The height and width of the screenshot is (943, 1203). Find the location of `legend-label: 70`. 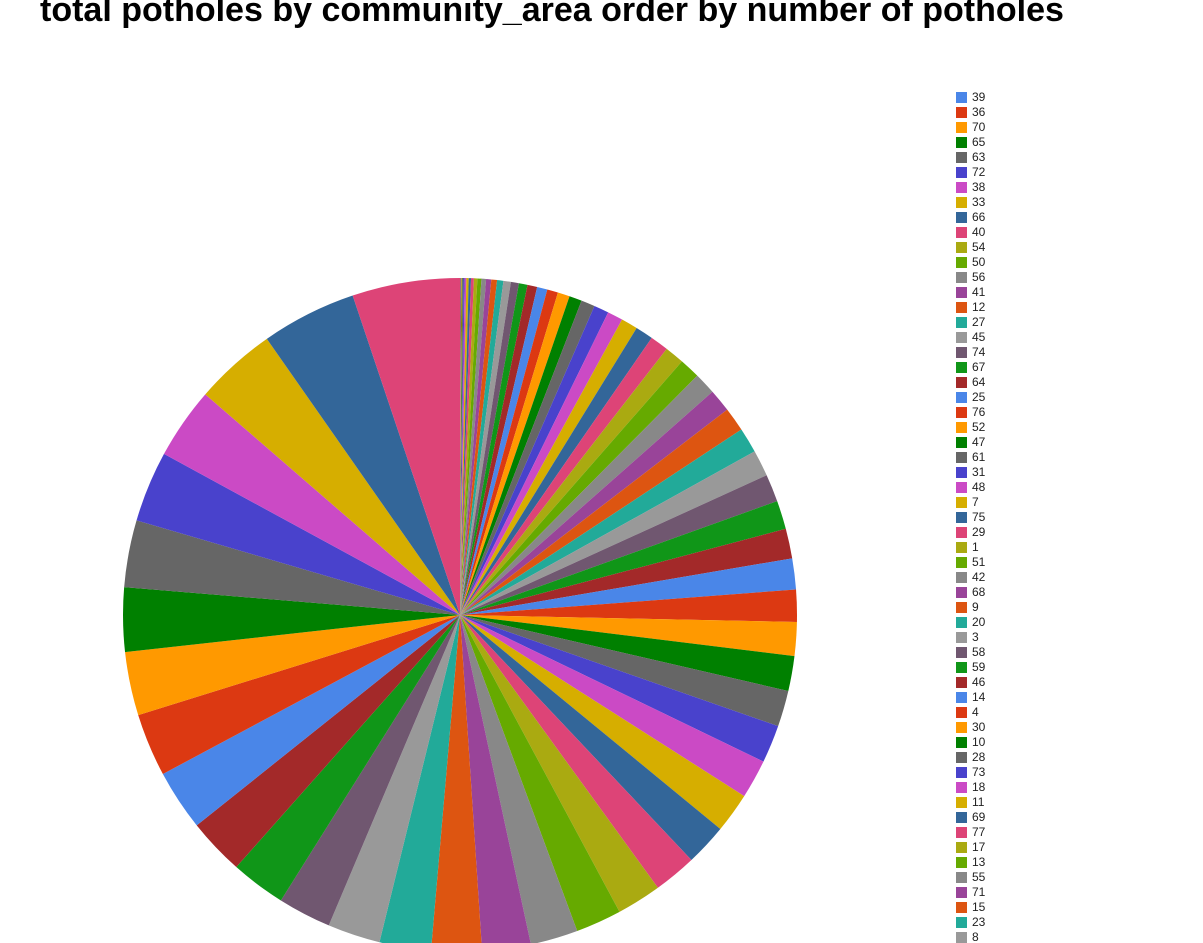

legend-label: 70 is located at coordinates (979, 127).